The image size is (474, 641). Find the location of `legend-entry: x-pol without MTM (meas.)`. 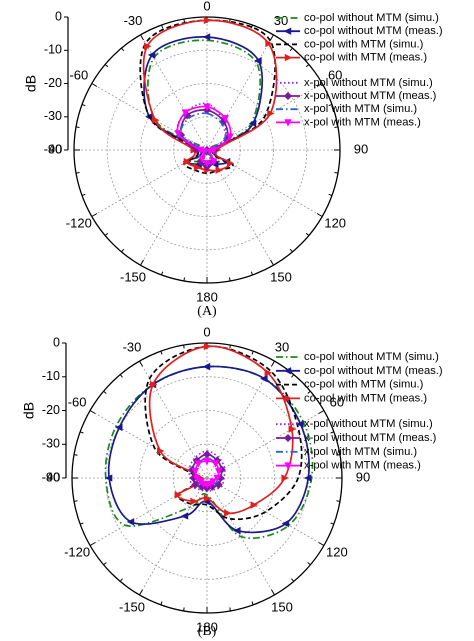

legend-entry: x-pol without MTM (meas.) is located at coordinates (370, 96).